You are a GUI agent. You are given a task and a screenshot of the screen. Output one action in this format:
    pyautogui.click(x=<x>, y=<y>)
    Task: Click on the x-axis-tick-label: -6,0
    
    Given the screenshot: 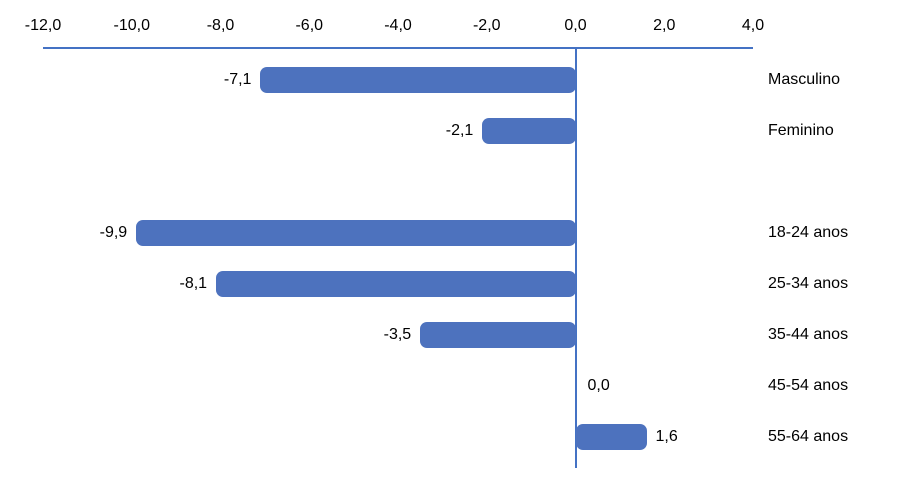 What is the action you would take?
    pyautogui.click(x=309, y=25)
    